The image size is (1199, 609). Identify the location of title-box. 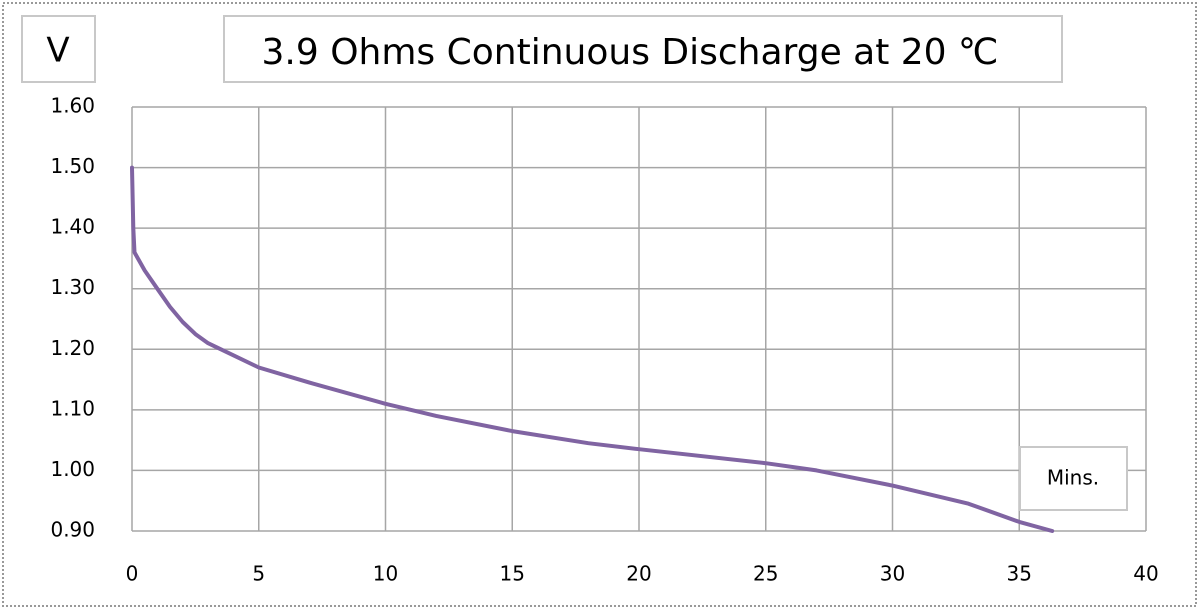
(643, 49).